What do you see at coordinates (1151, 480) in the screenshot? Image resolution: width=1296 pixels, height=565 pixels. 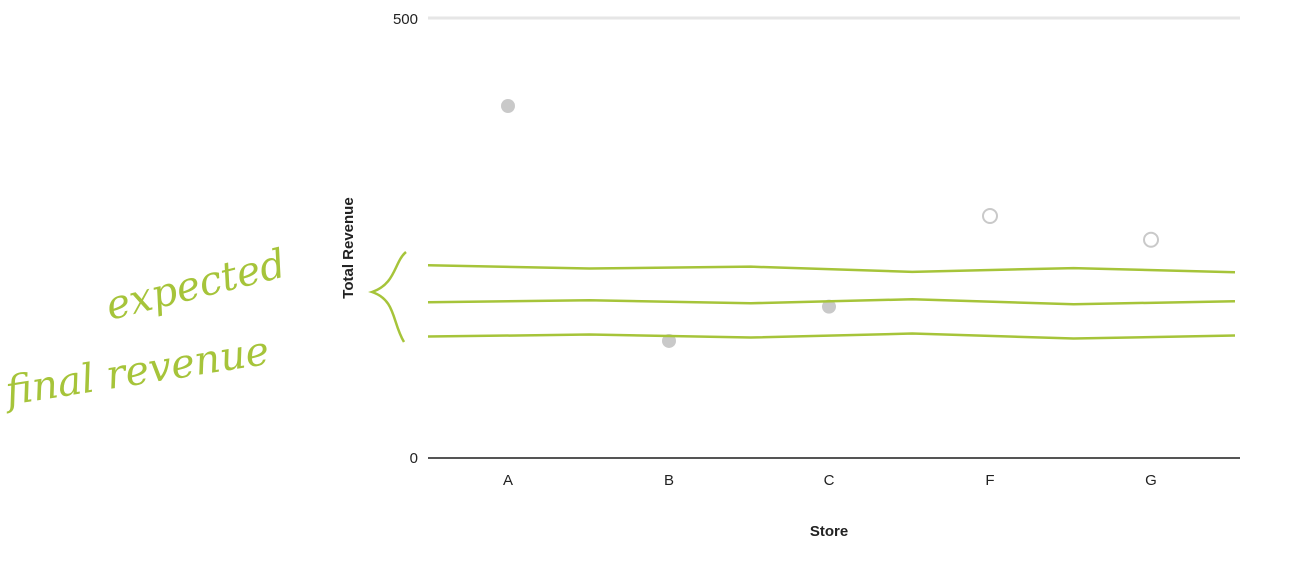 I see `x-tick-label-g: G` at bounding box center [1151, 480].